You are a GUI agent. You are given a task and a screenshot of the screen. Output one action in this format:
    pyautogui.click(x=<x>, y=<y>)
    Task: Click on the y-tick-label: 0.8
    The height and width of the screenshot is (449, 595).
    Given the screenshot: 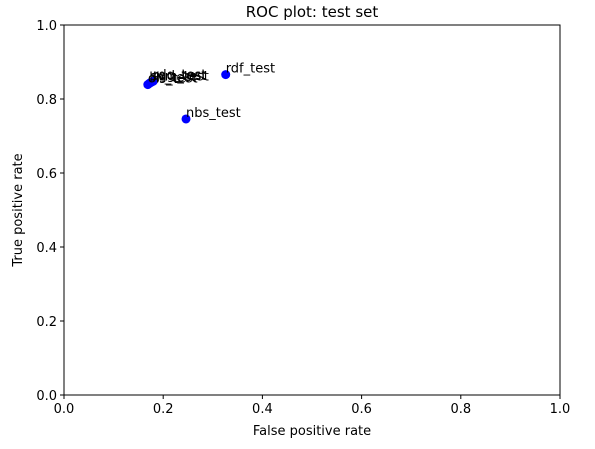 What is the action you would take?
    pyautogui.click(x=46, y=100)
    